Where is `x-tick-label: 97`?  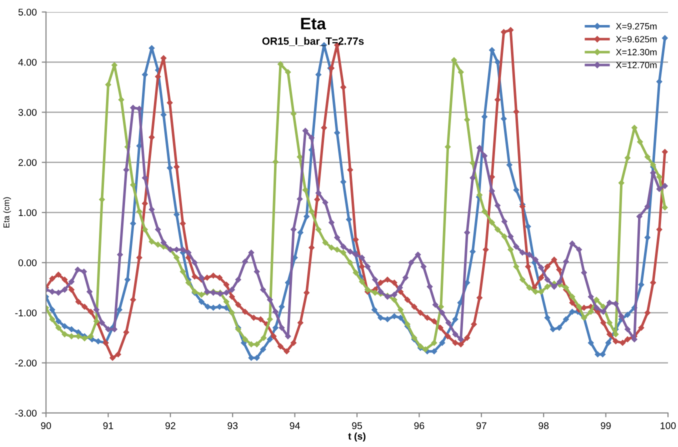 x-tick-label: 97 is located at coordinates (481, 426).